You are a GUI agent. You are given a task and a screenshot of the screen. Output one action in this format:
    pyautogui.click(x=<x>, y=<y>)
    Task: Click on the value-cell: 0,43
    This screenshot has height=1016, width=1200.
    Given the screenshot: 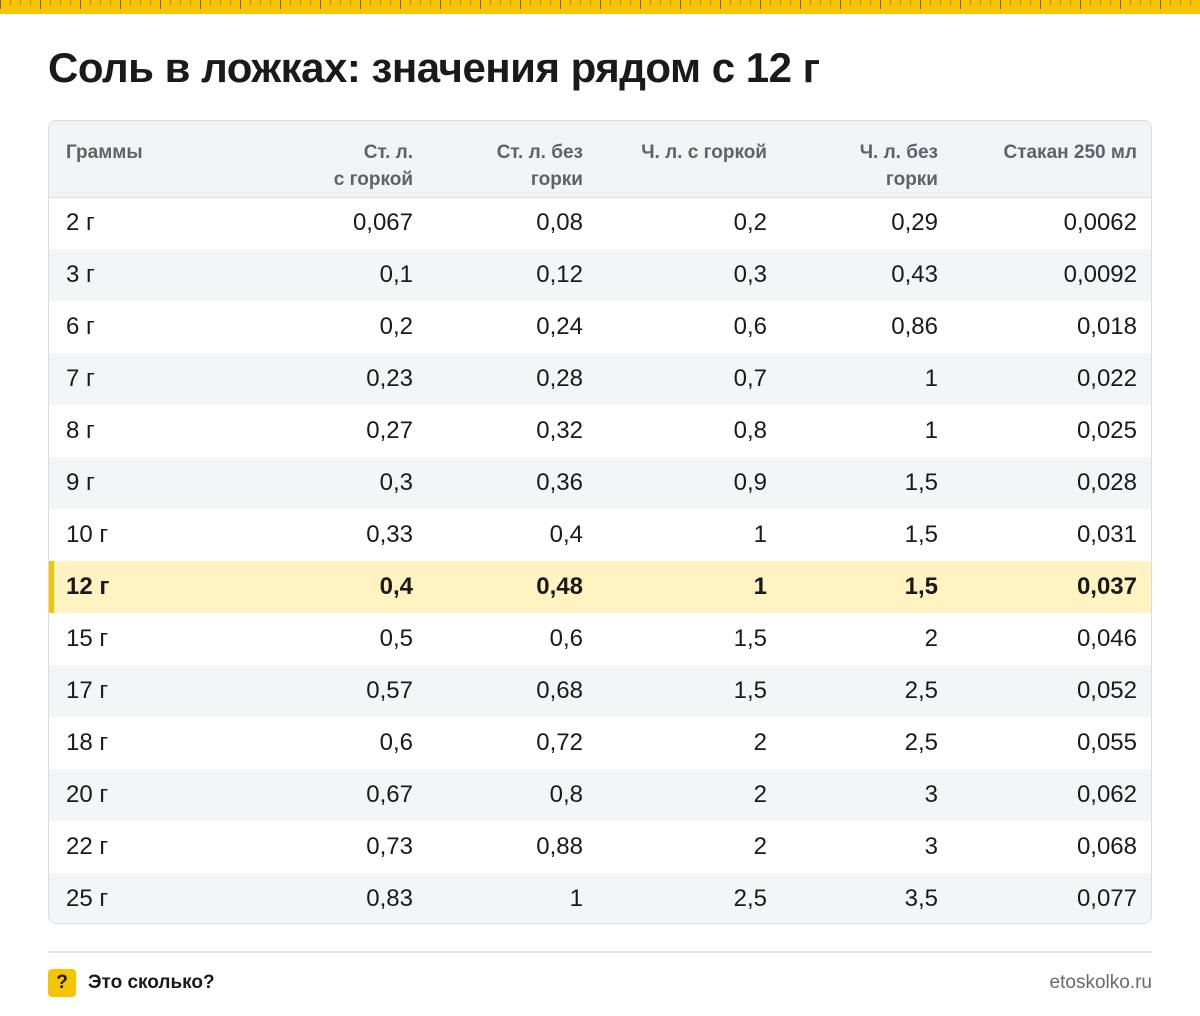 What is the action you would take?
    pyautogui.click(x=868, y=275)
    